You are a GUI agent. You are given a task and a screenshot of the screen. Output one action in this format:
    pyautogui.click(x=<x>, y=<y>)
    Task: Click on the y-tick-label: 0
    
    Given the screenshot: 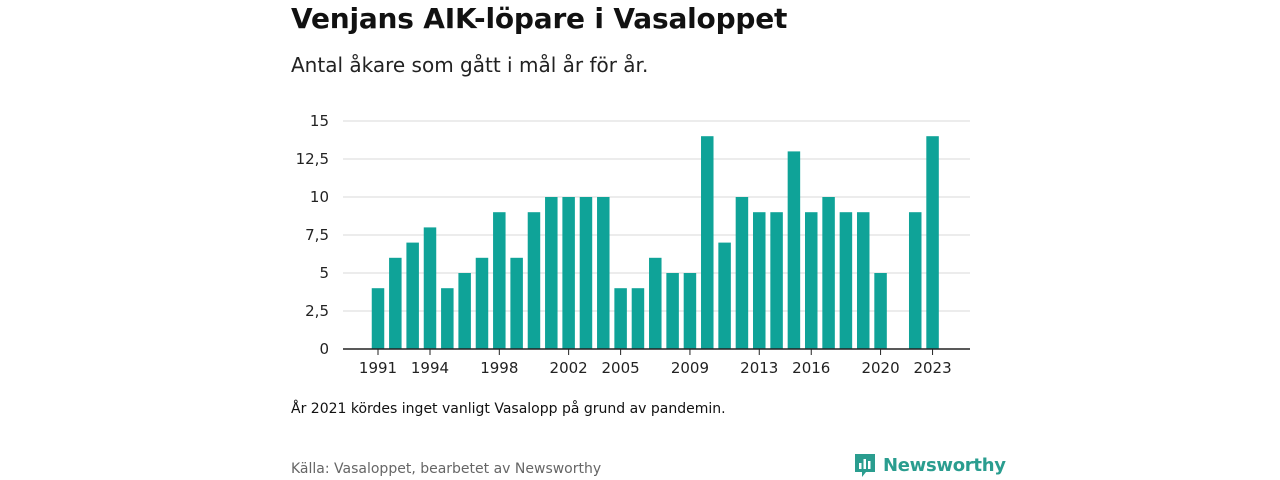 What is the action you would take?
    pyautogui.click(x=324, y=349)
    